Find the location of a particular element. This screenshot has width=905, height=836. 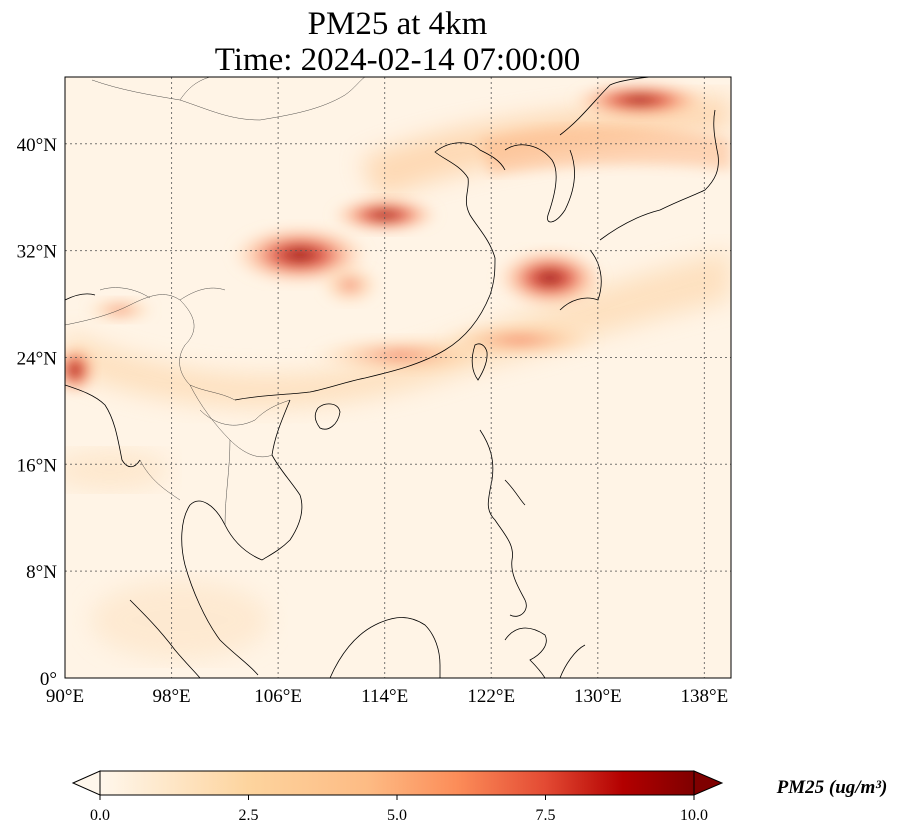

lat-tick-label: 32°N is located at coordinates (37, 252).